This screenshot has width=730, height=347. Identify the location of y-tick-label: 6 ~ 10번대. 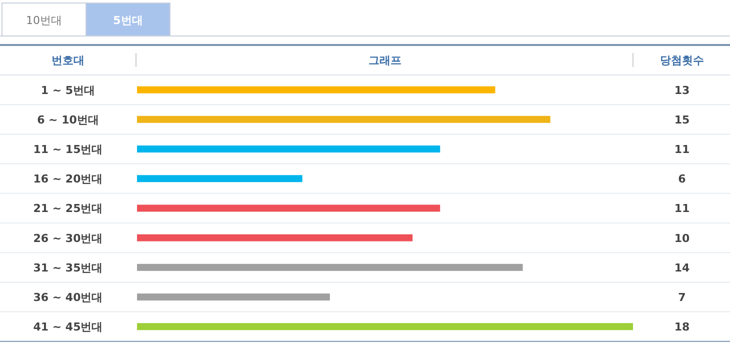
(68, 119).